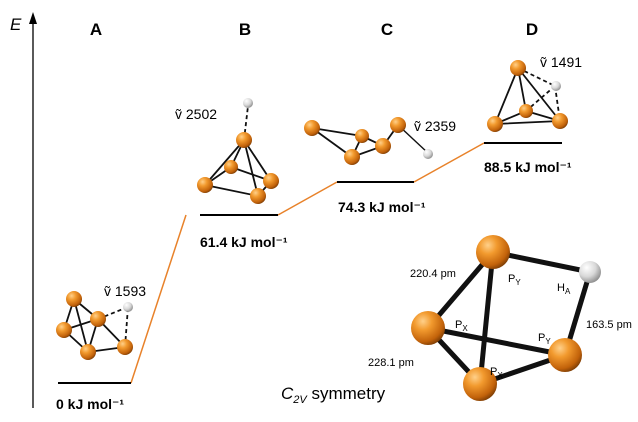 The image size is (638, 422). I want to click on frequency-label-c: ṽ 2359, so click(435, 126).